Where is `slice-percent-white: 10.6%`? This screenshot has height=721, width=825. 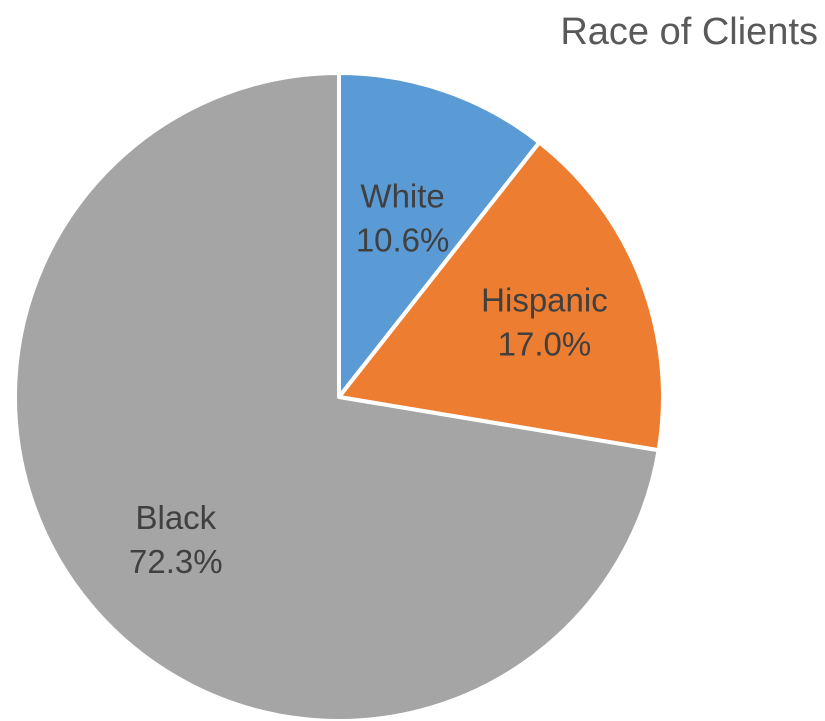
slice-percent-white: 10.6% is located at coordinates (403, 239).